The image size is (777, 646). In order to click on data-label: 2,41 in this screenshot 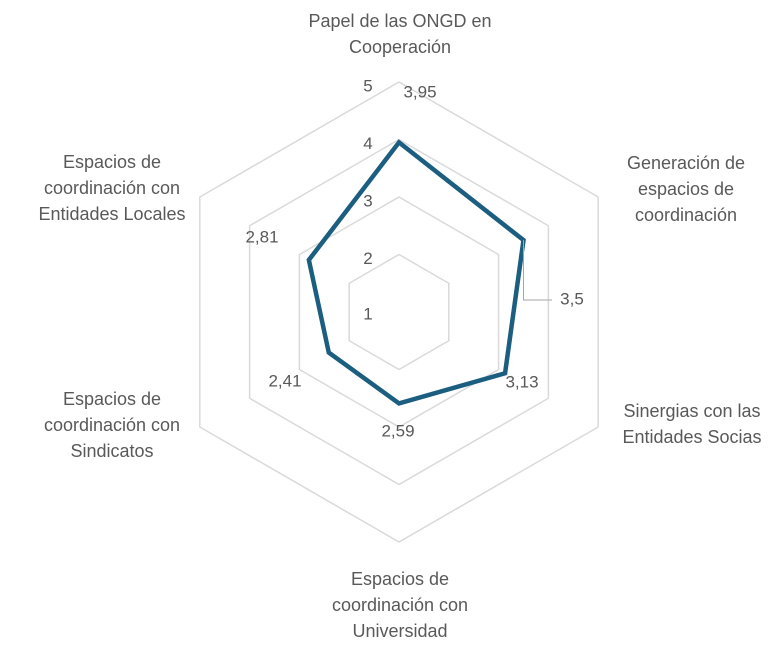, I will do `click(284, 380)`.